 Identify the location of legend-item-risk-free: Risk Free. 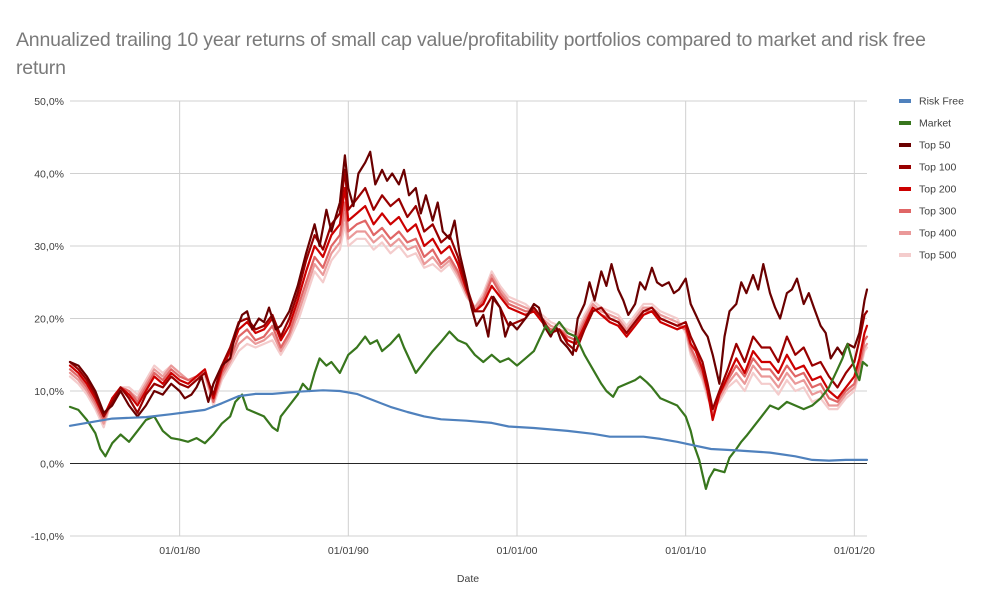
(931, 102).